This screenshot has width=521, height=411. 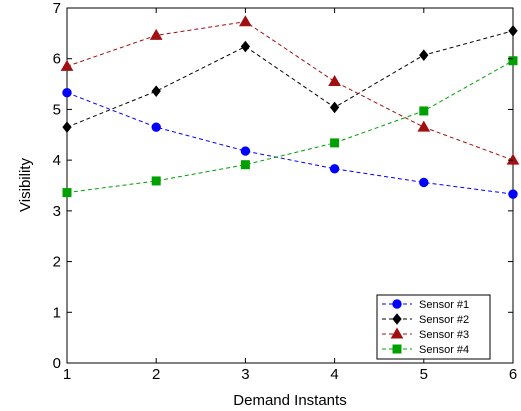 What do you see at coordinates (57, 160) in the screenshot?
I see `y-tick-label: 4` at bounding box center [57, 160].